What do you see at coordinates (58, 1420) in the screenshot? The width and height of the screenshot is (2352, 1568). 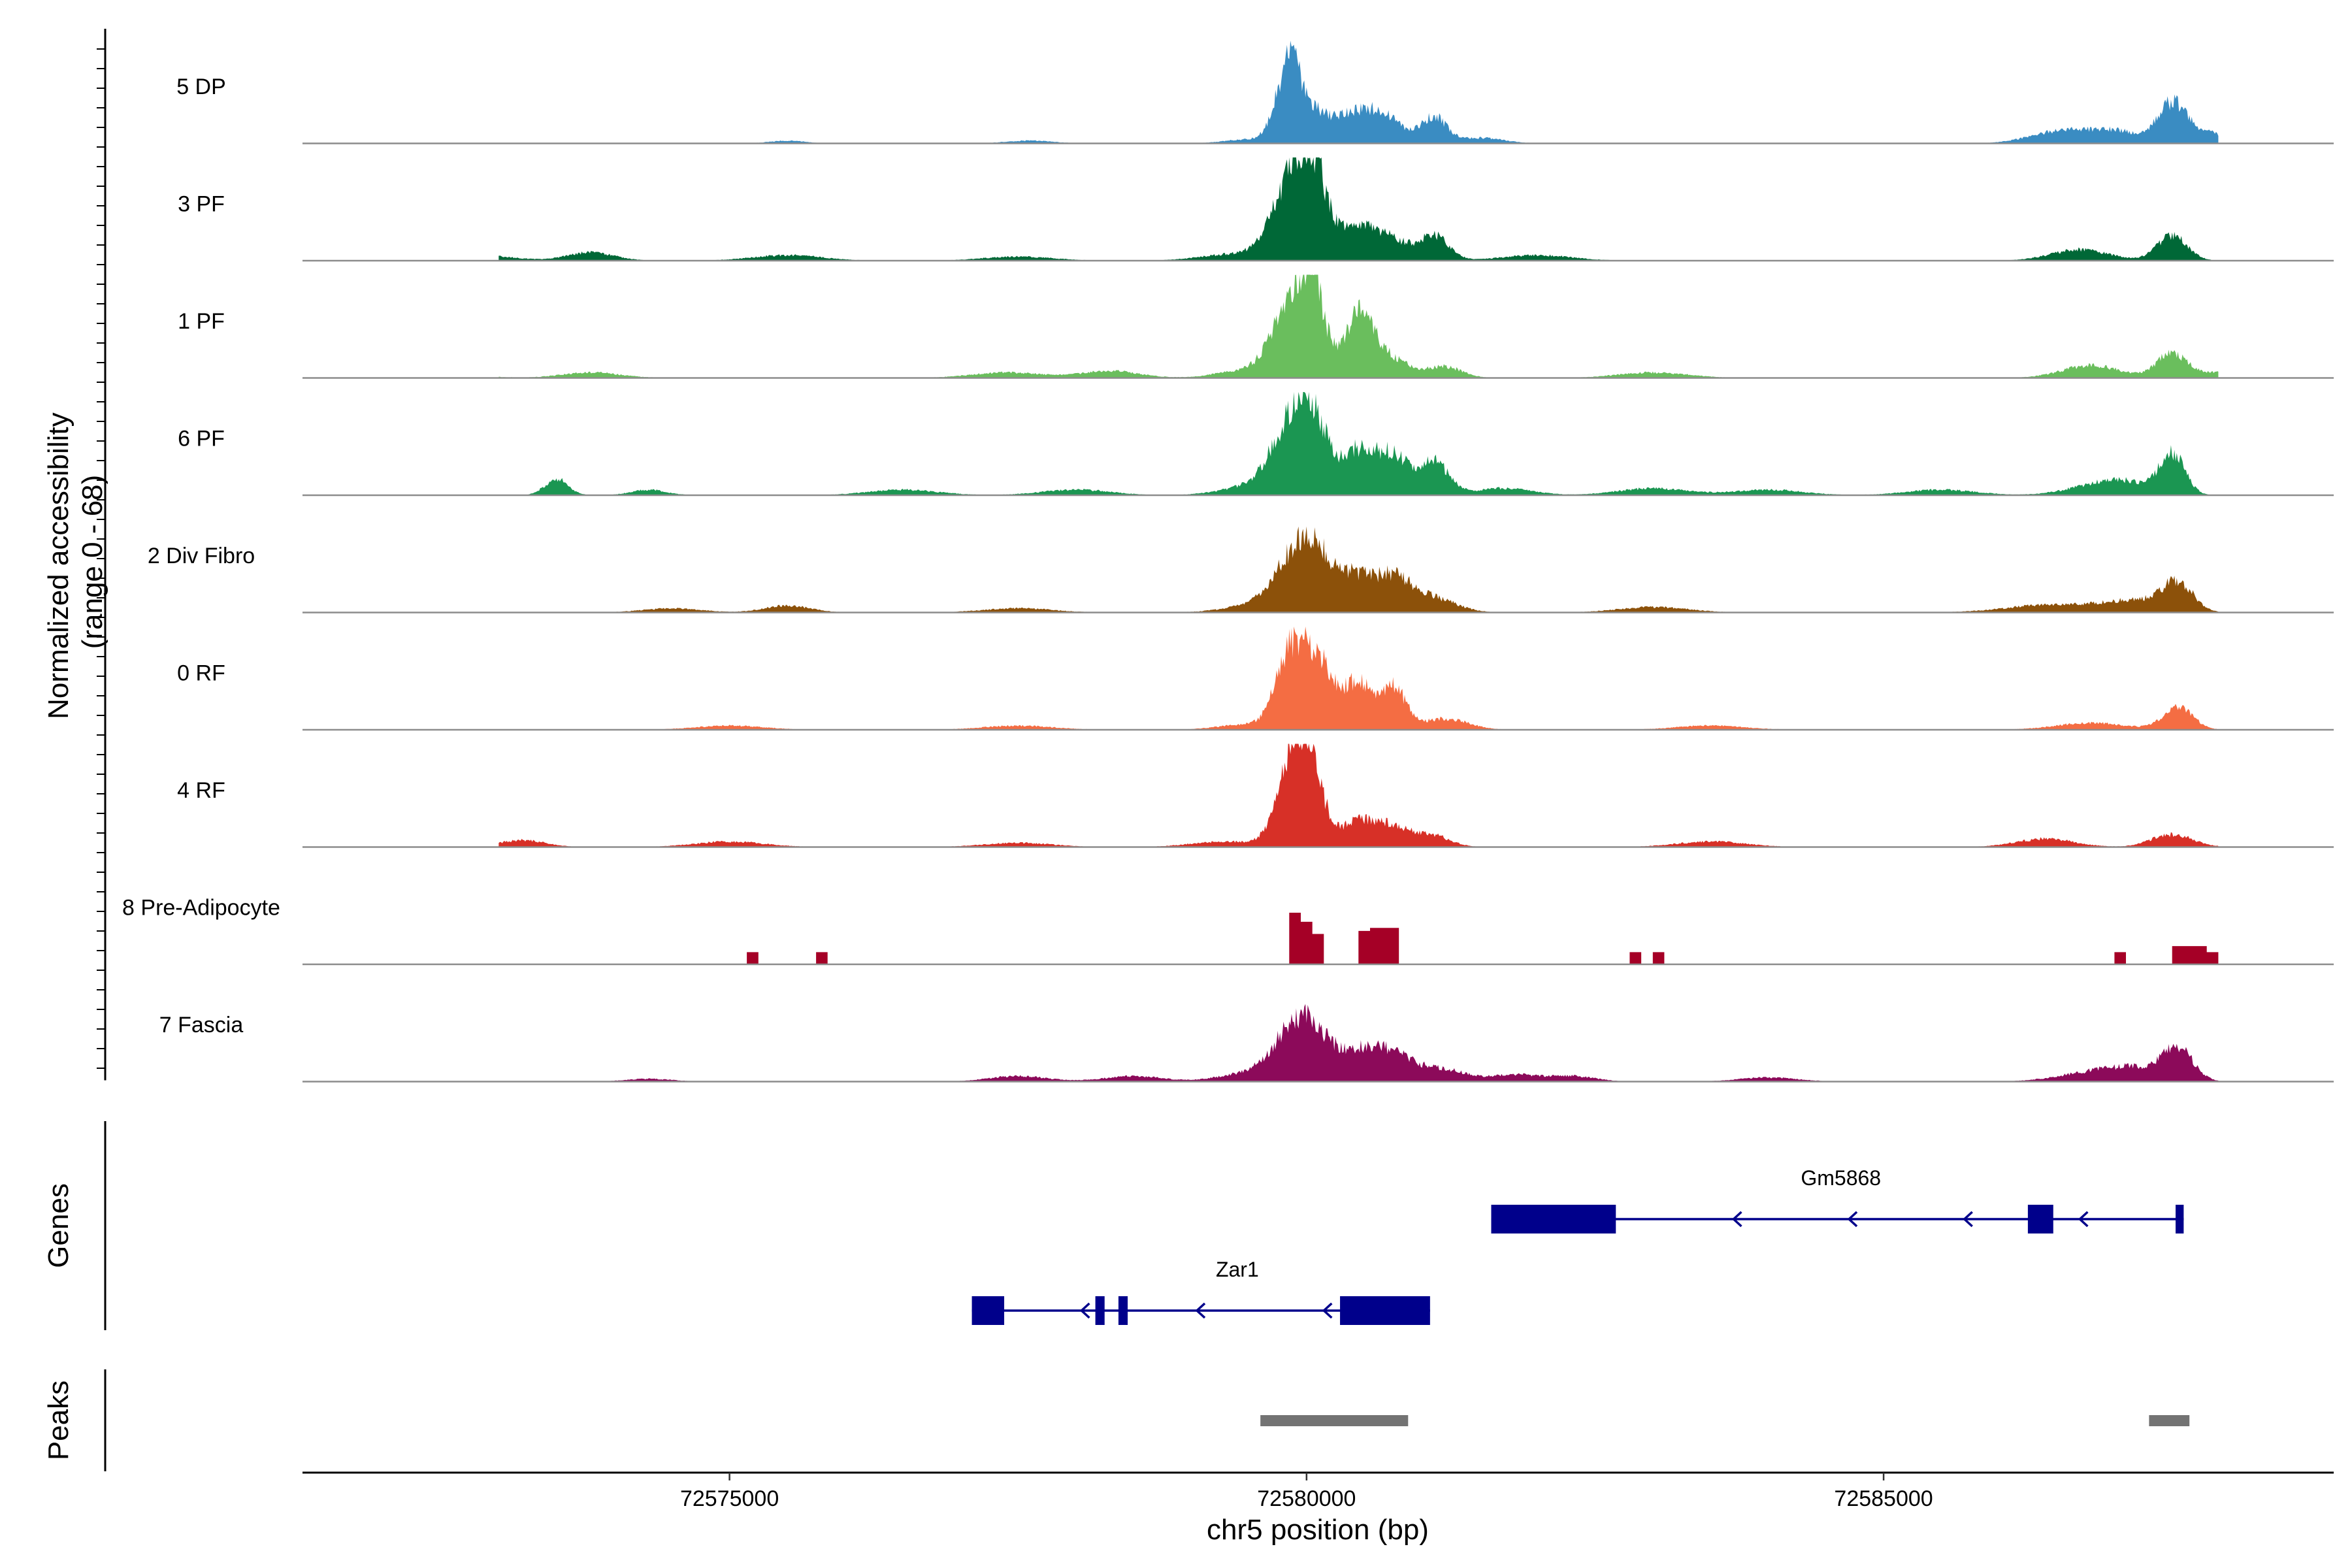 I see `peaks-axis-title: Peaks` at bounding box center [58, 1420].